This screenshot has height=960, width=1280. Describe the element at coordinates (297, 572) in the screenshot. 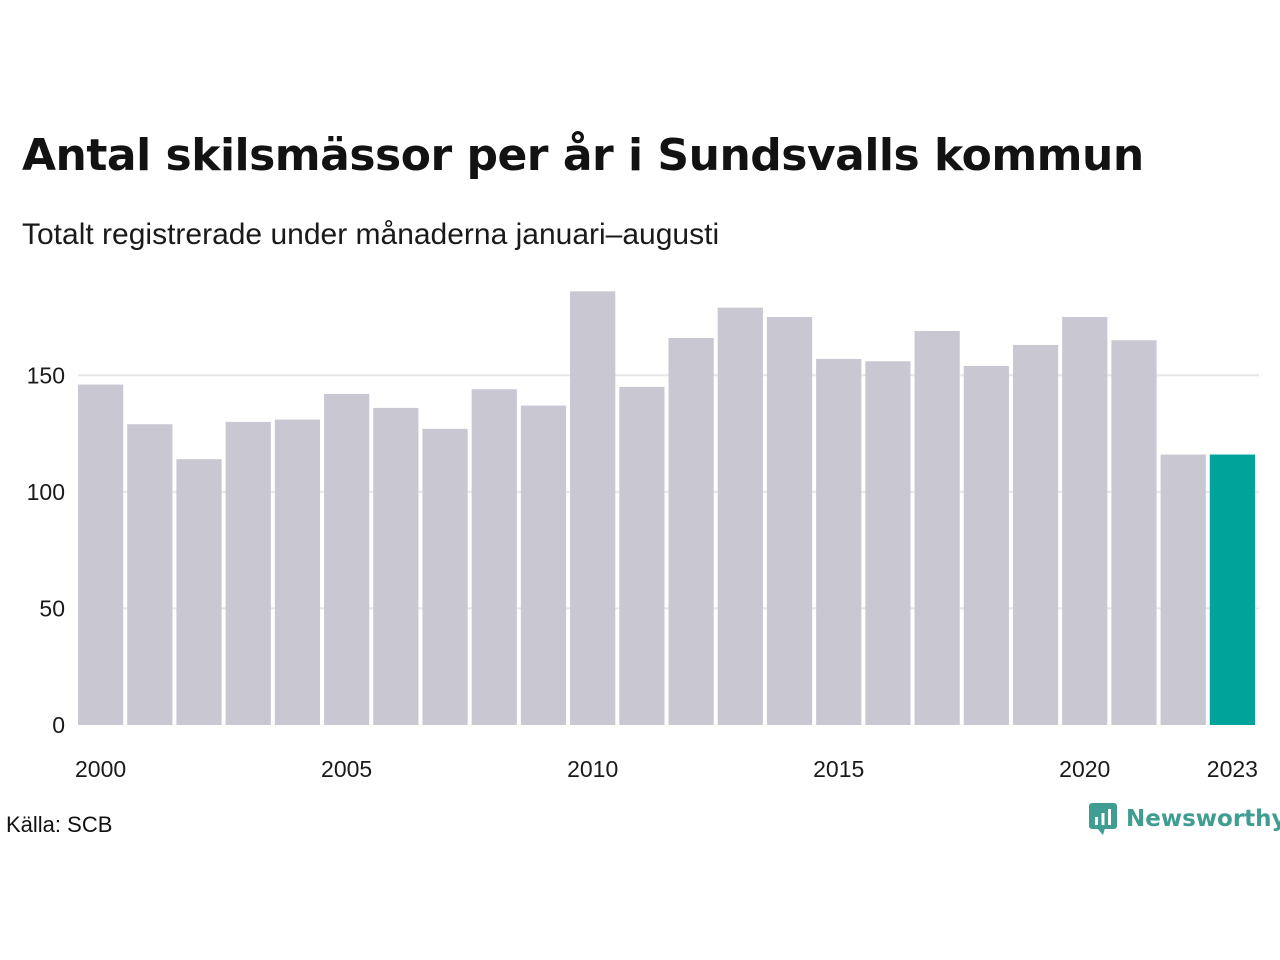

I see `bar-2004` at that location.